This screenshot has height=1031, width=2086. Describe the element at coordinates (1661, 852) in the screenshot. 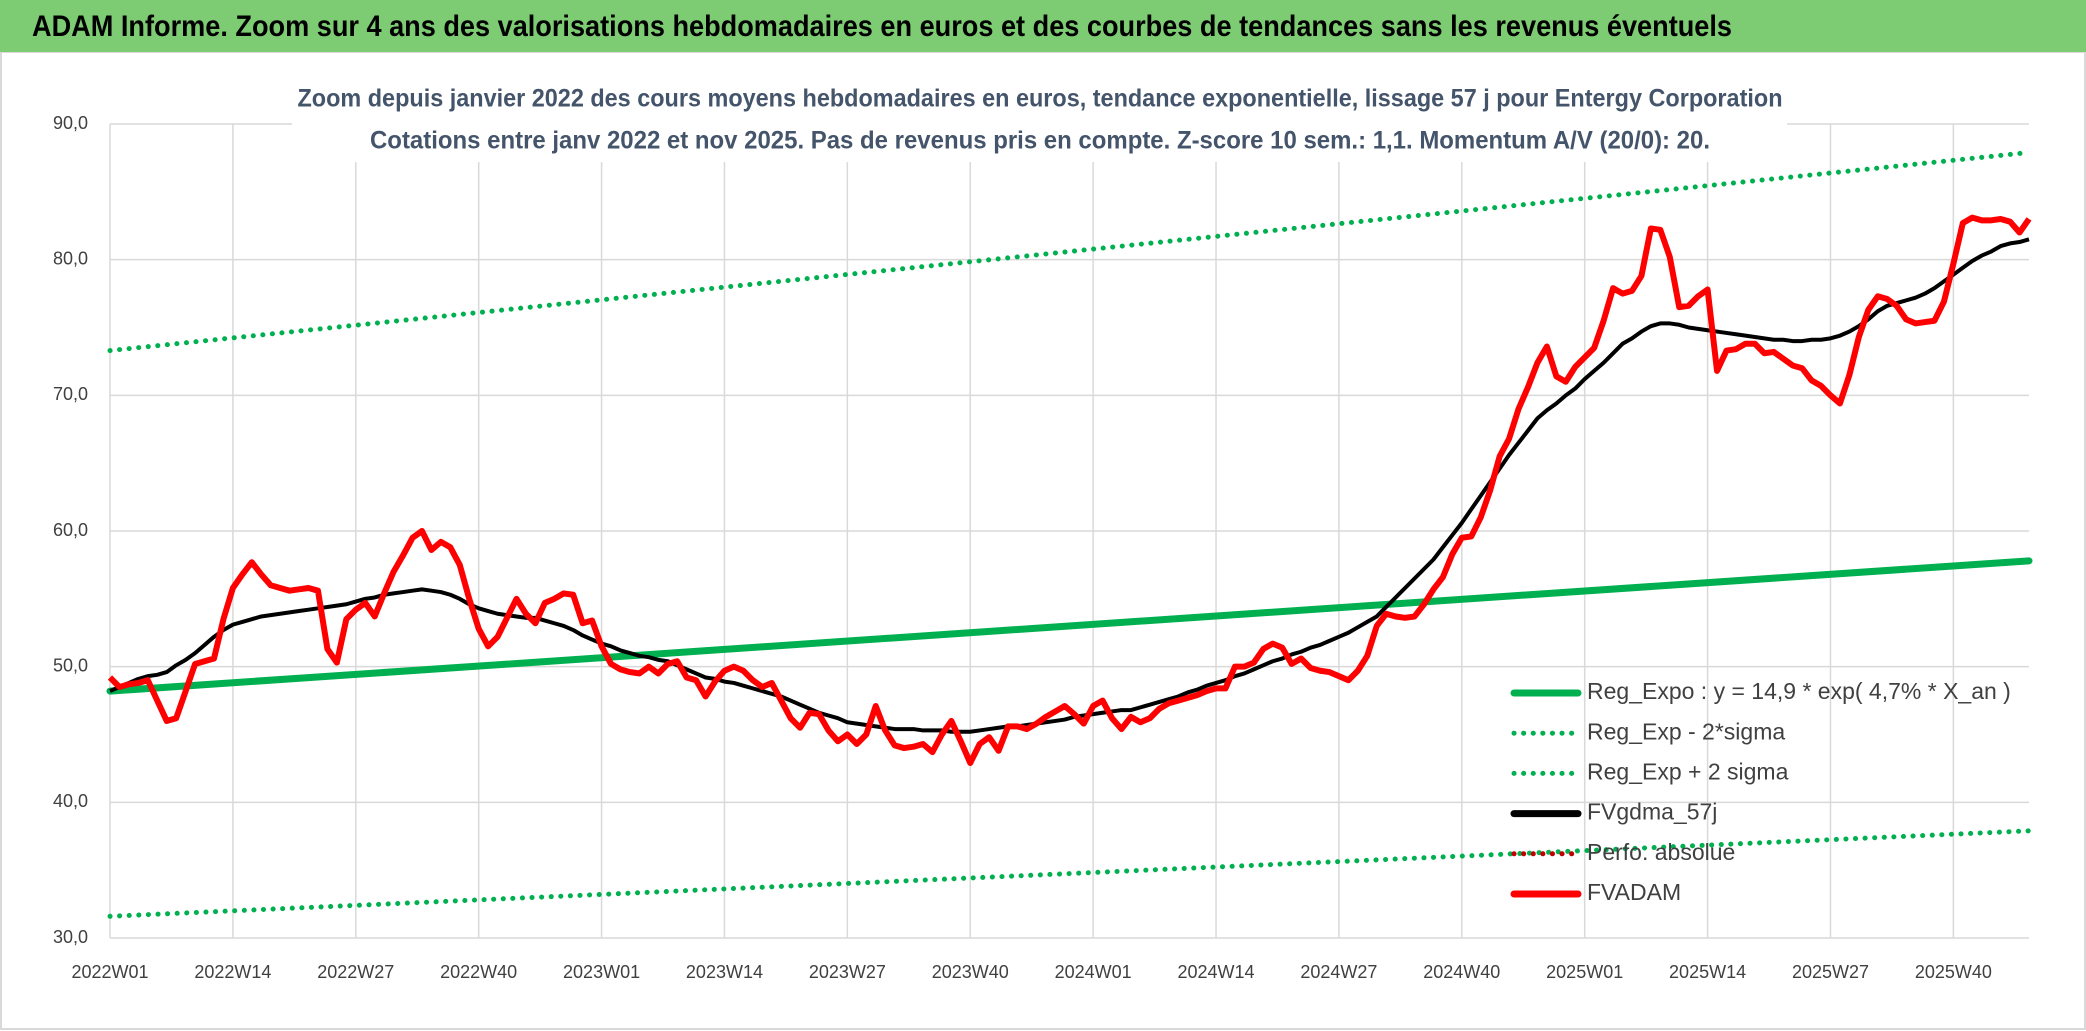

I see `legend-label: Perfo. absolue` at that location.